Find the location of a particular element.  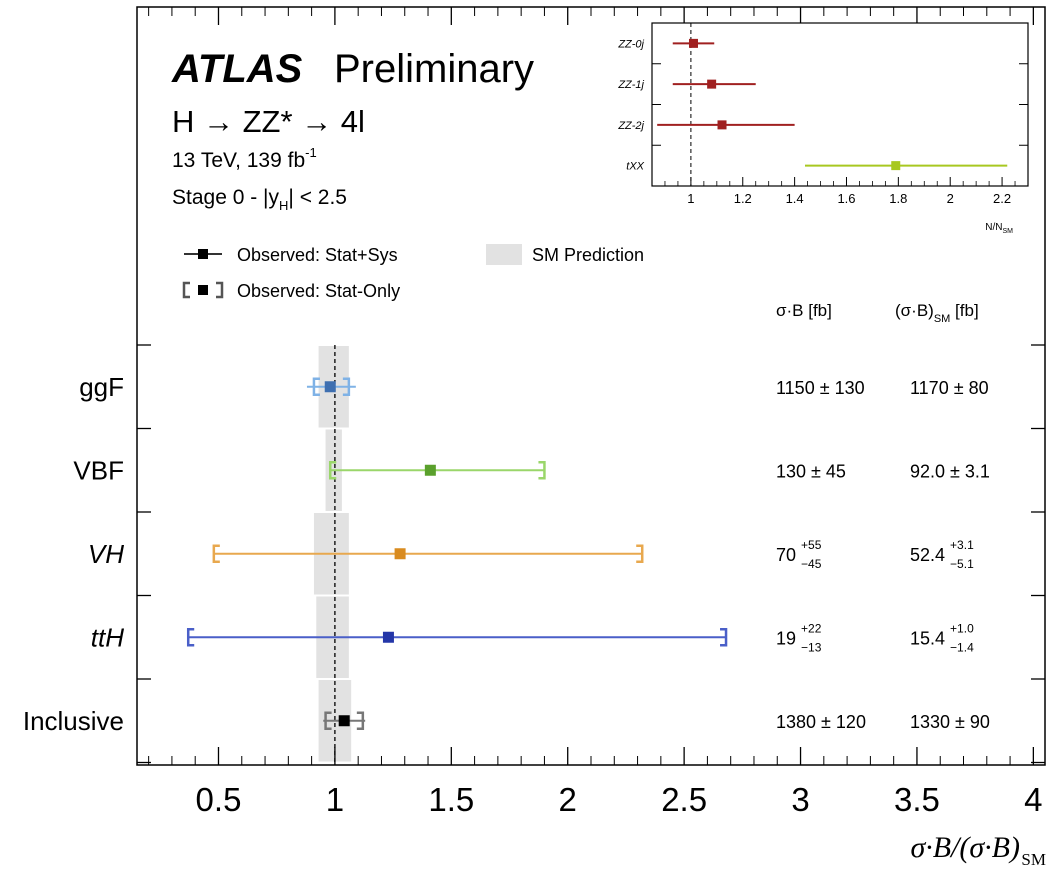

marker-tth is located at coordinates (388, 637).